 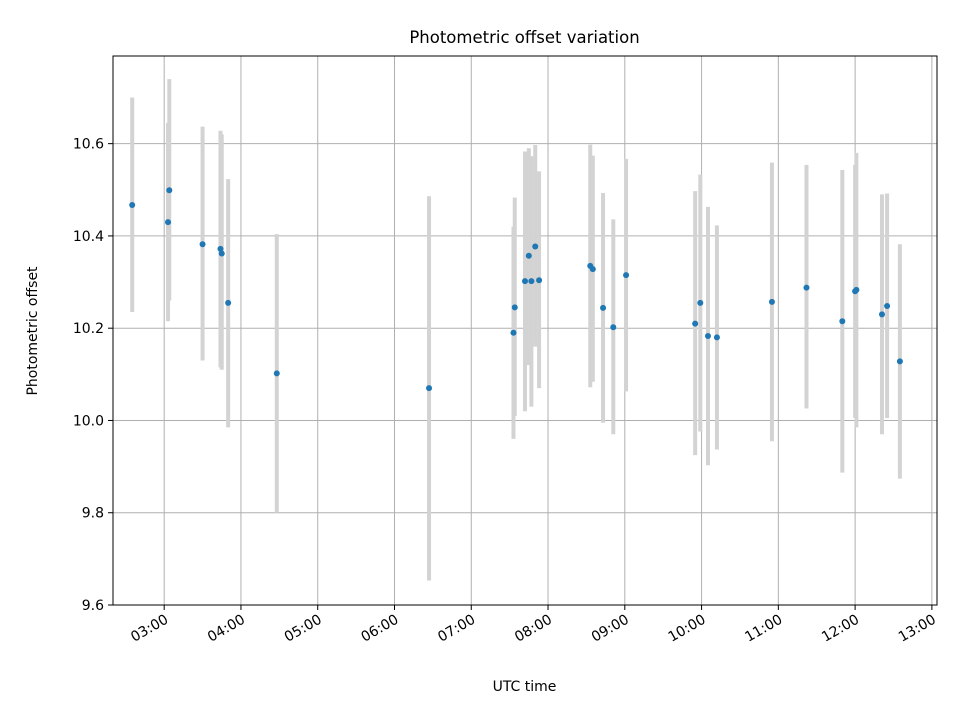 What do you see at coordinates (524, 37) in the screenshot?
I see `chart-title: Photometric offset variation` at bounding box center [524, 37].